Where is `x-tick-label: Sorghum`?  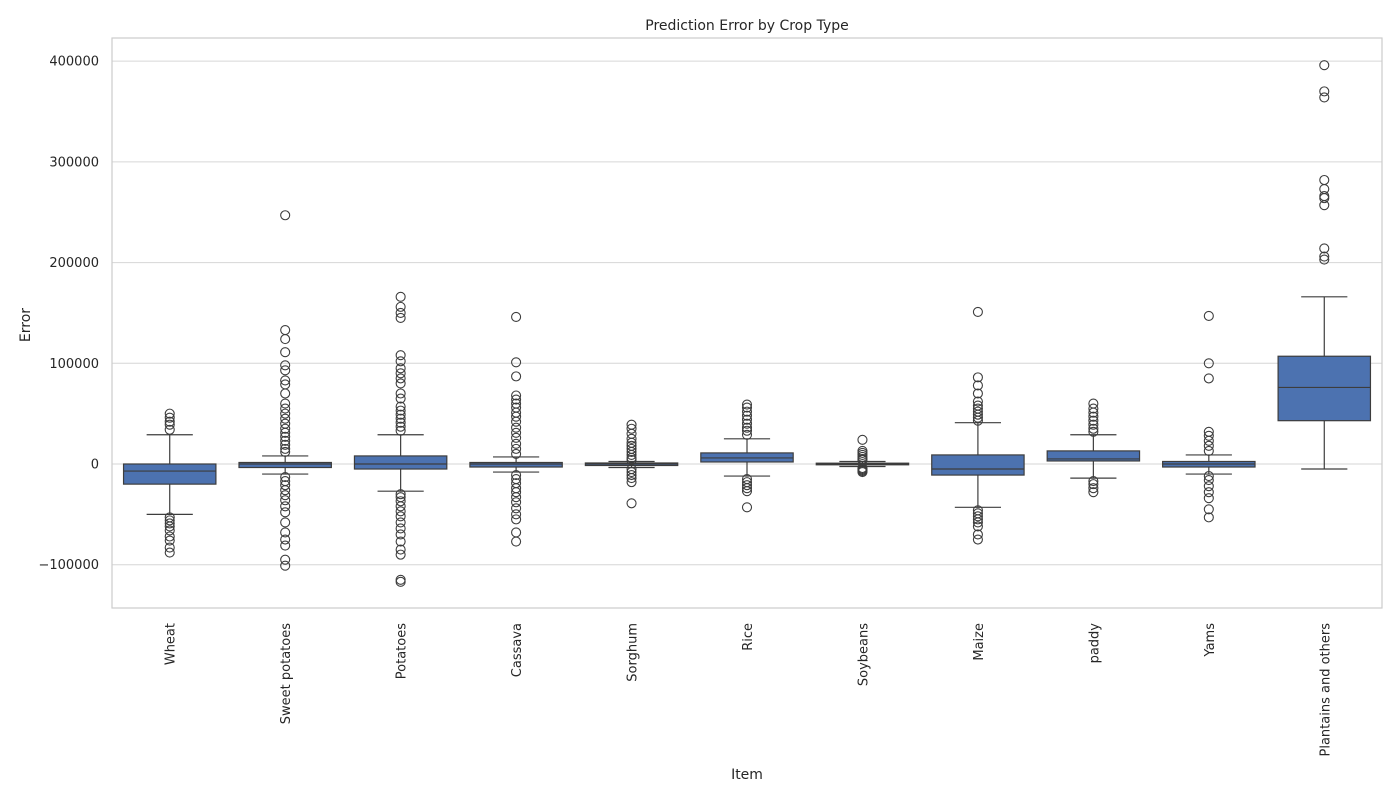
x-tick-label: Sorghum is located at coordinates (633, 652).